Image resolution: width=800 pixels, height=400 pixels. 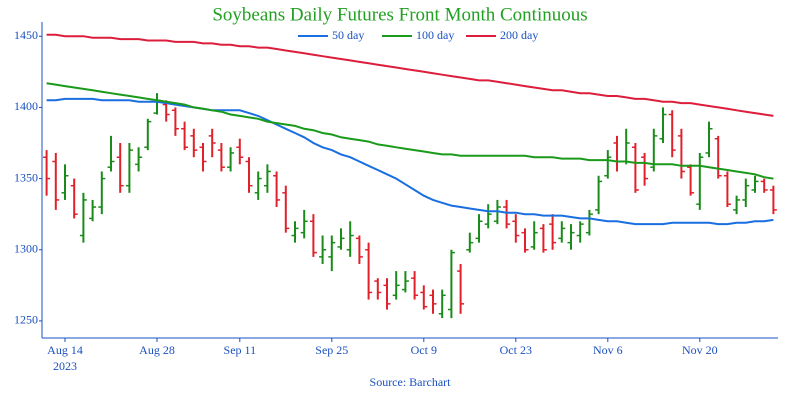 What do you see at coordinates (516, 350) in the screenshot?
I see `x-tick-label: Oct 23` at bounding box center [516, 350].